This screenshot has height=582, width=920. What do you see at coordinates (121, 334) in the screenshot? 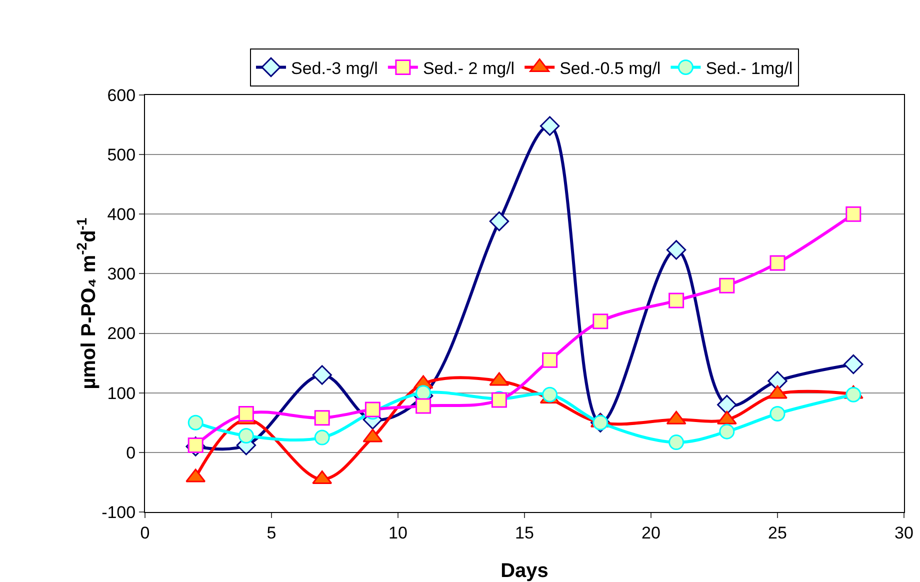
I see `y-tick-label: 200` at bounding box center [121, 334].